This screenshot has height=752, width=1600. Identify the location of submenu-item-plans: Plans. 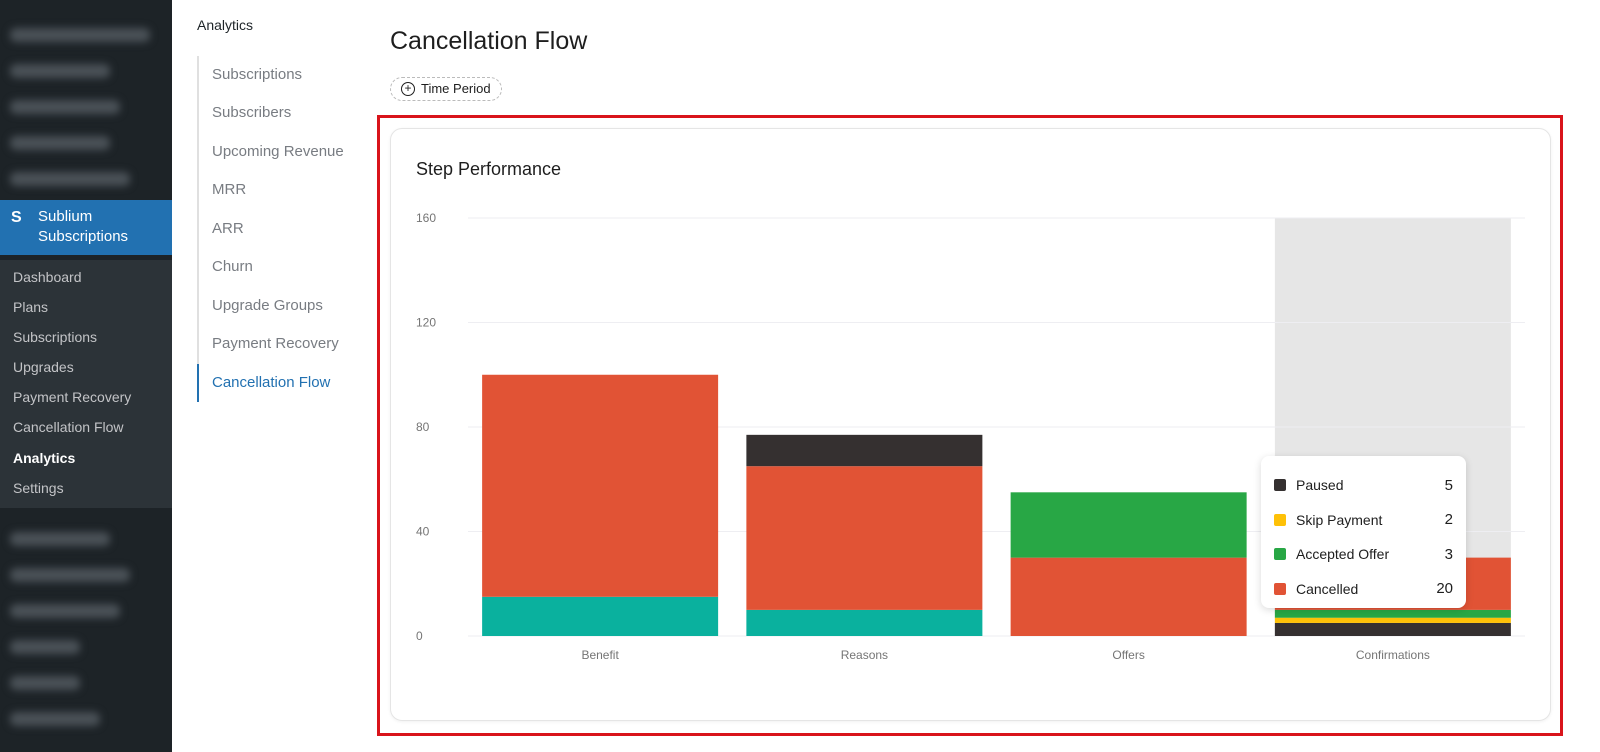
(31, 307).